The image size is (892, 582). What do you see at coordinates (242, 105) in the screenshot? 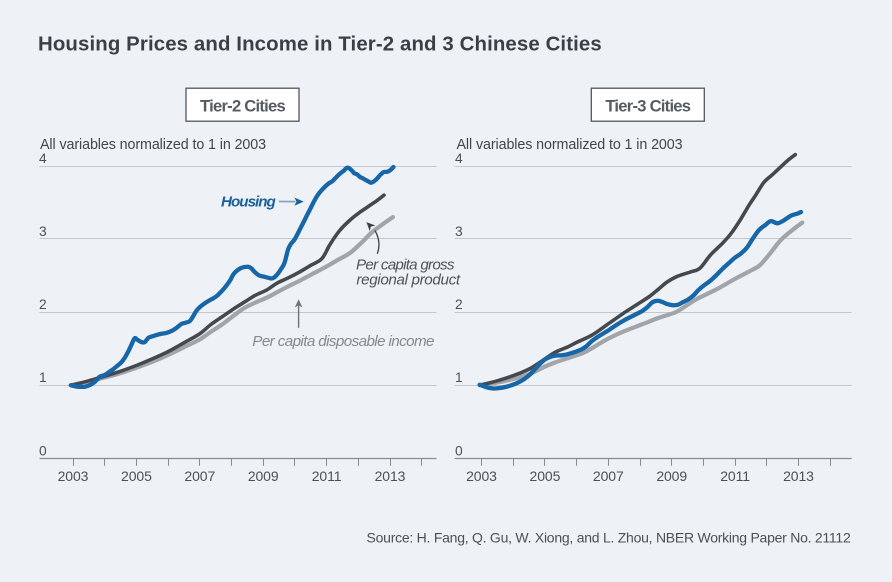
I see `svg-text: Tier-2 Cities` at bounding box center [242, 105].